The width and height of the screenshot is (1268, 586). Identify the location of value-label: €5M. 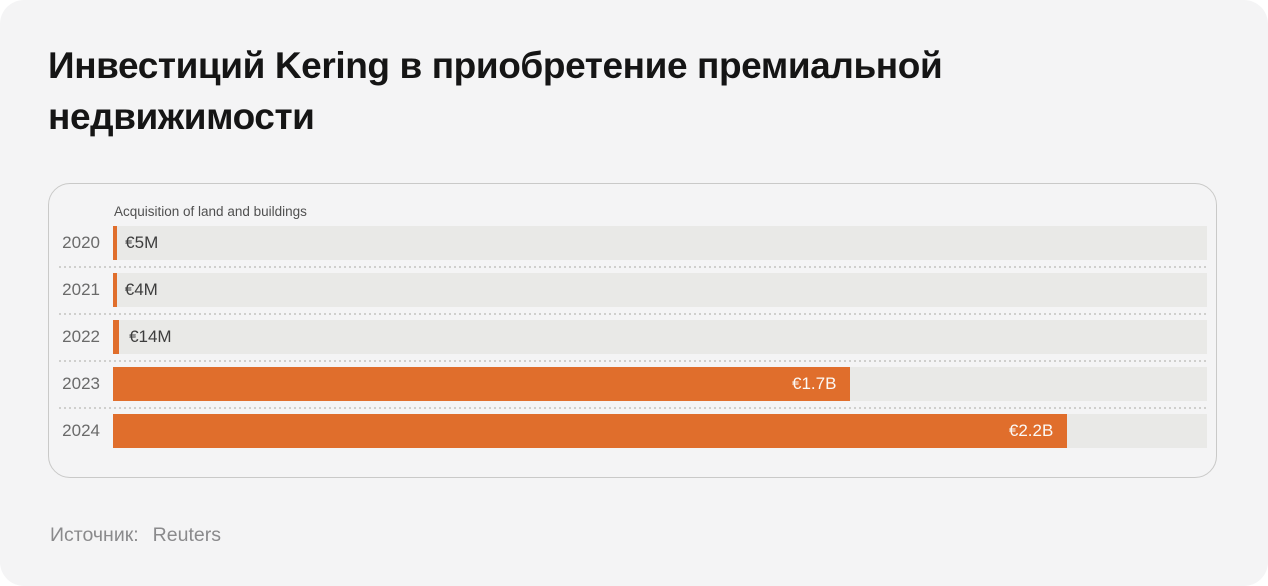
(142, 242).